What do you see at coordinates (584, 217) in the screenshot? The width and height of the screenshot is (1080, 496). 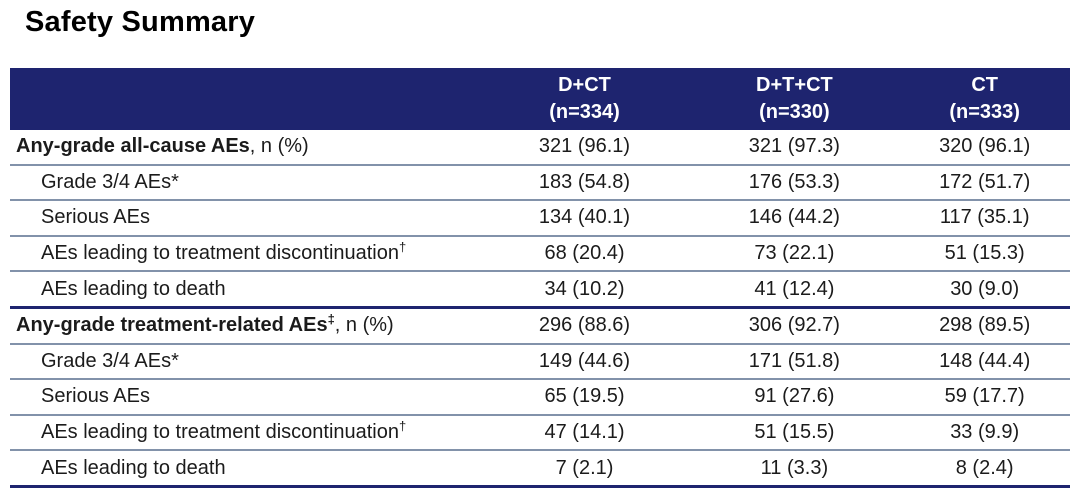 I see `cell-value: 134 (40.1)` at bounding box center [584, 217].